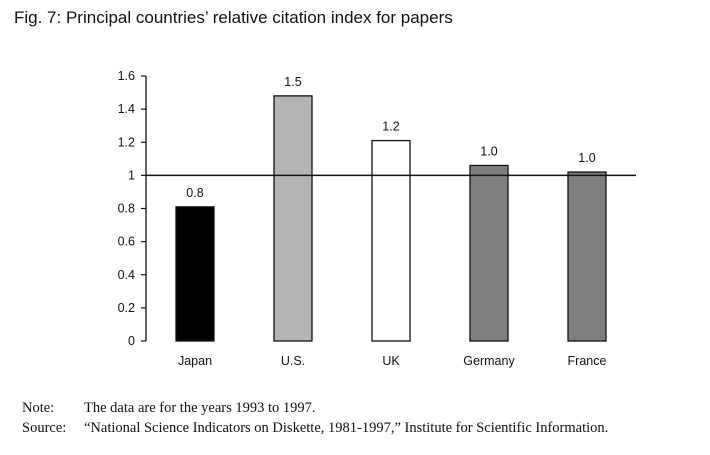 Image resolution: width=710 pixels, height=455 pixels. Describe the element at coordinates (131, 175) in the screenshot. I see `y-tick-label: 1` at that location.